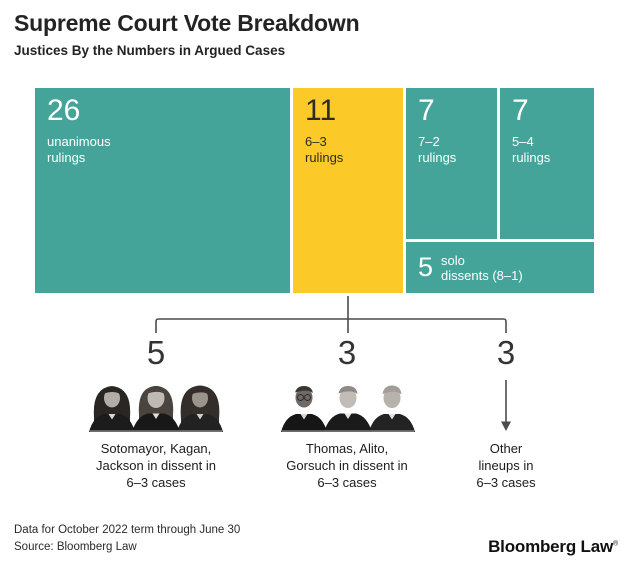  Describe the element at coordinates (75, 547) in the screenshot. I see `footnote-source: Source: Bloomberg Law` at that location.